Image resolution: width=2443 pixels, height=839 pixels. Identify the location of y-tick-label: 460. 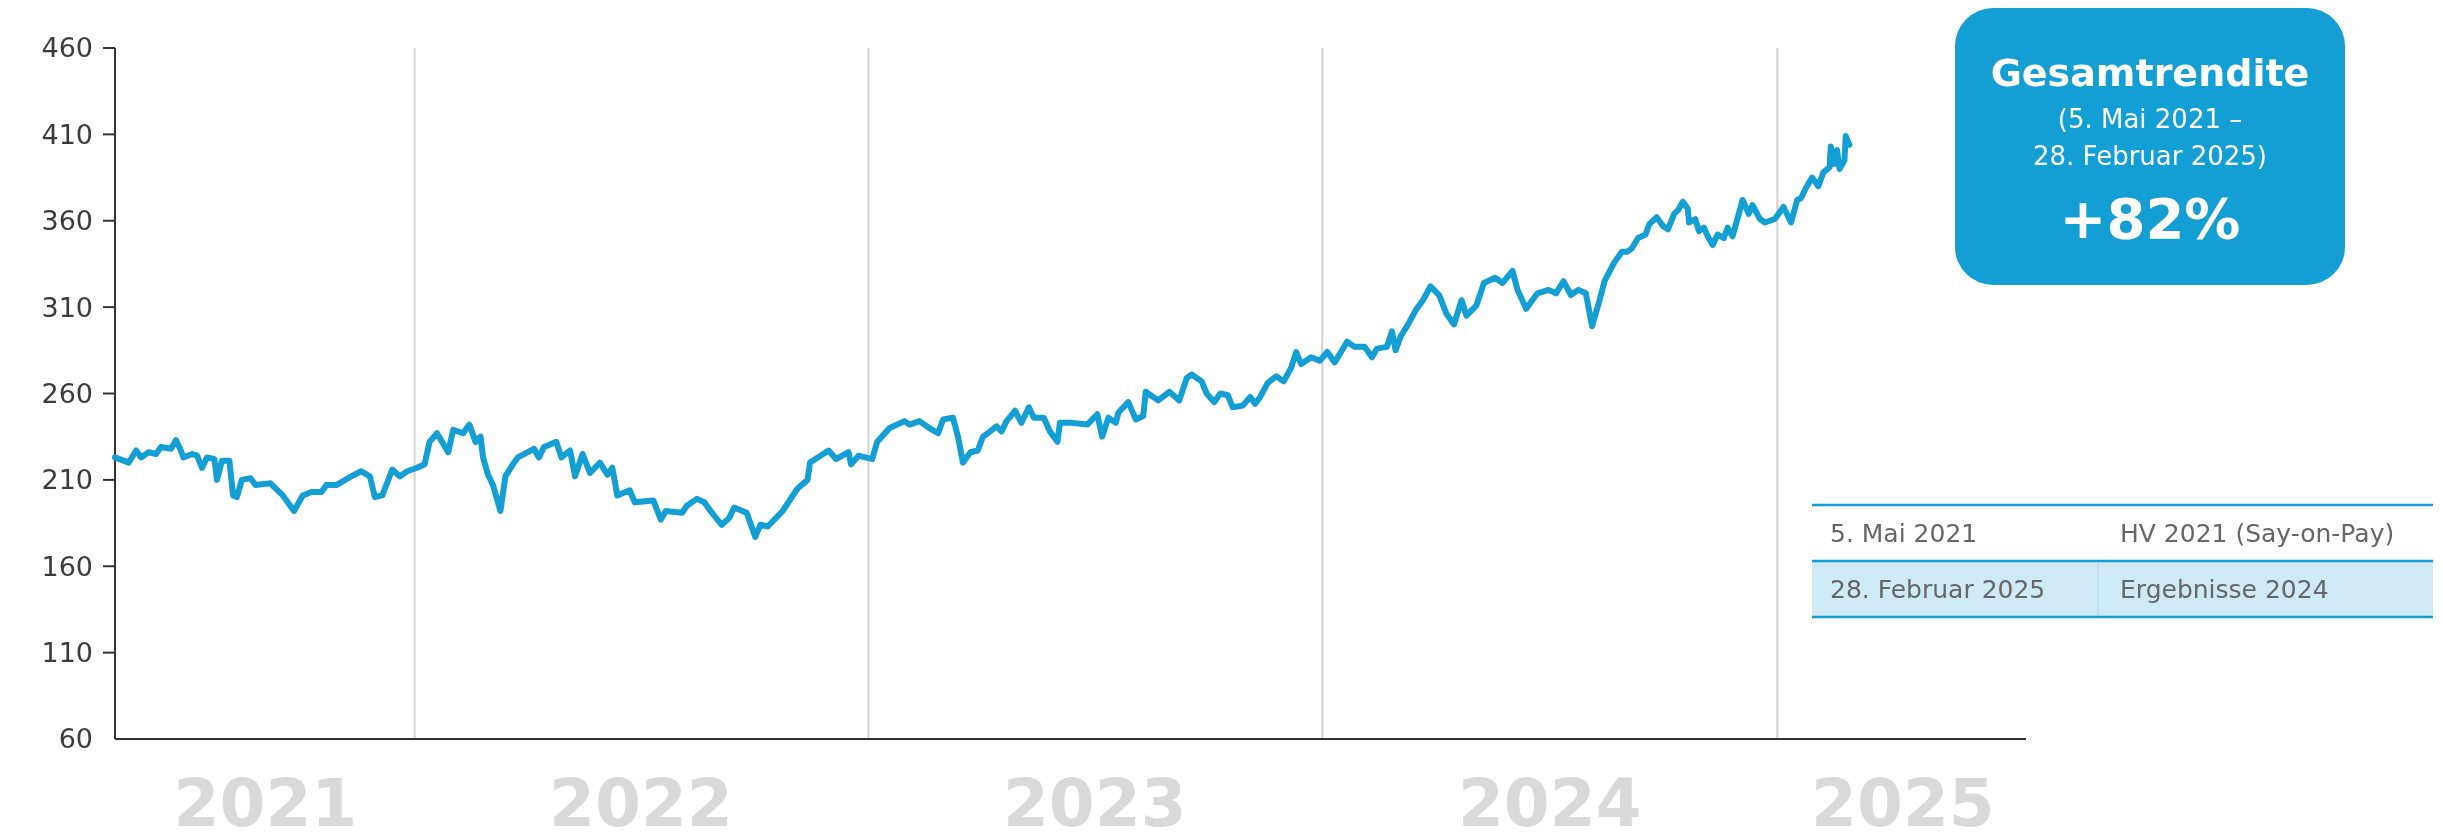
(67, 48).